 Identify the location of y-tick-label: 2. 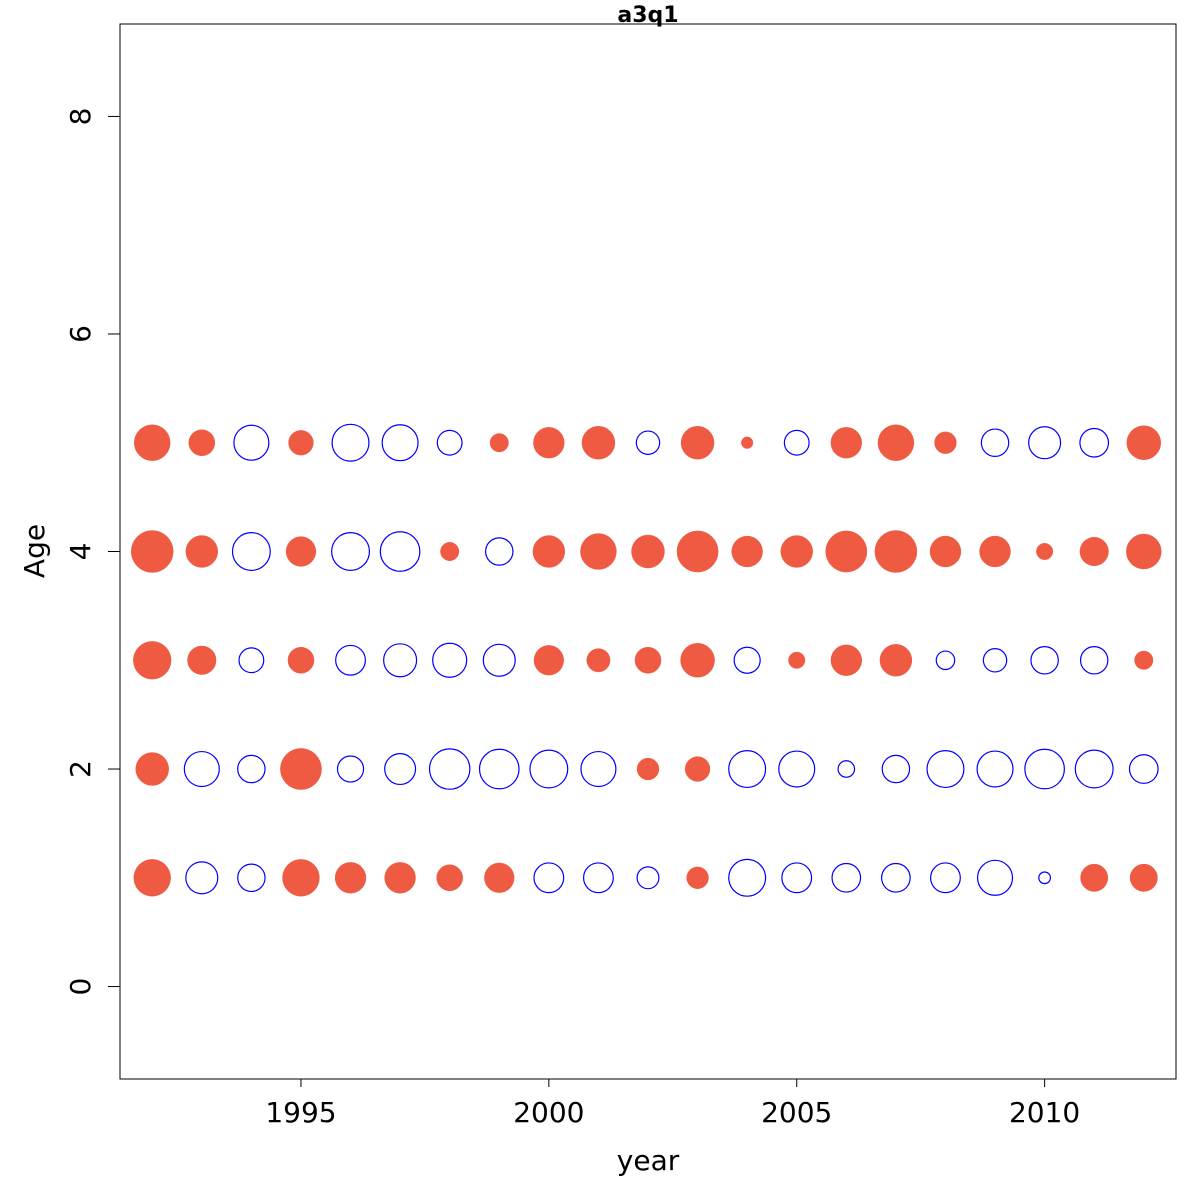
(80, 769).